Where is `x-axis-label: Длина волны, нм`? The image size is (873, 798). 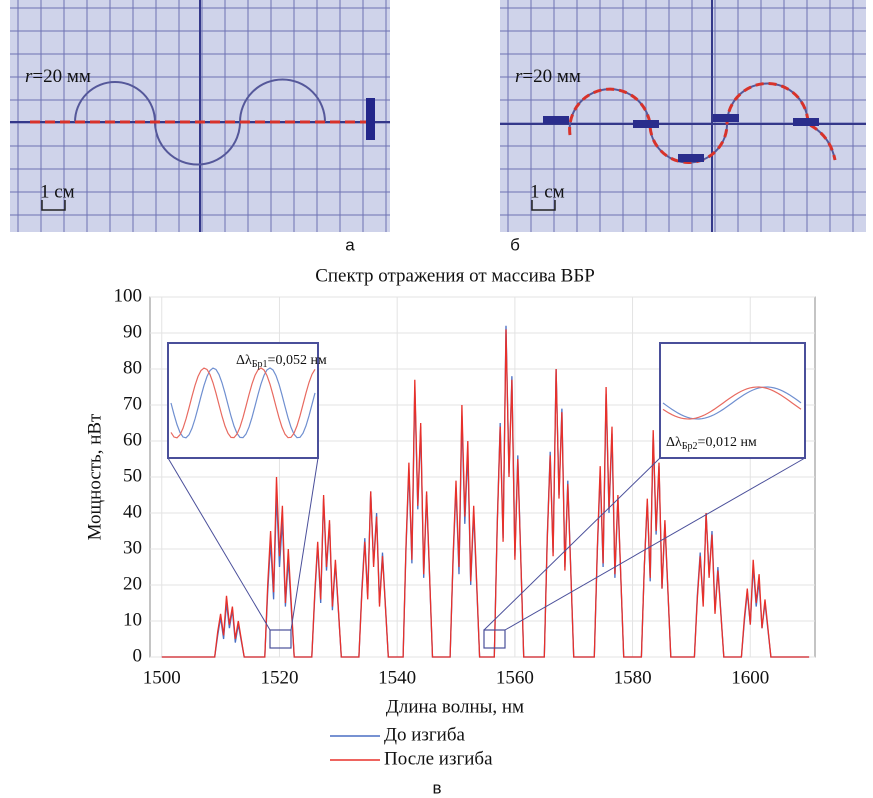 x-axis-label: Длина волны, нм is located at coordinates (455, 706).